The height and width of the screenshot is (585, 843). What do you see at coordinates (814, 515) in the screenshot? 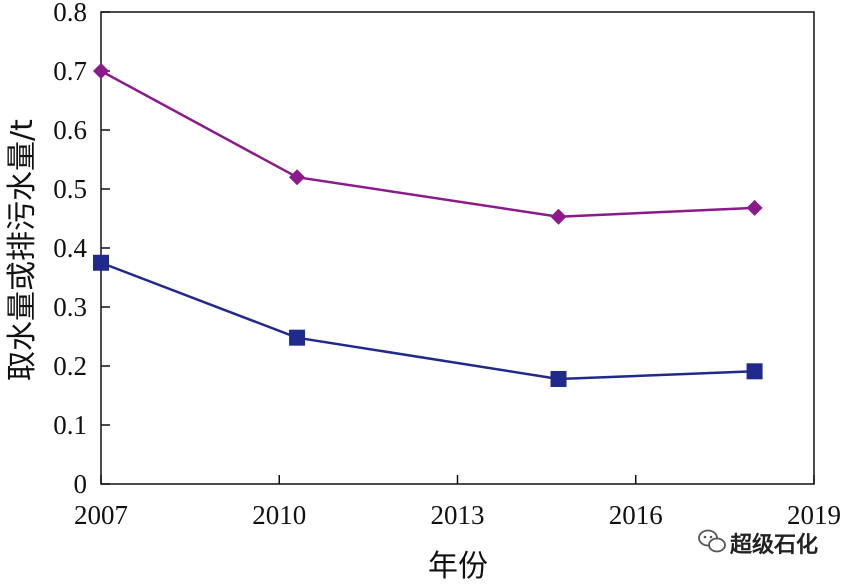
I see `x-tick-label: 2019` at bounding box center [814, 515].